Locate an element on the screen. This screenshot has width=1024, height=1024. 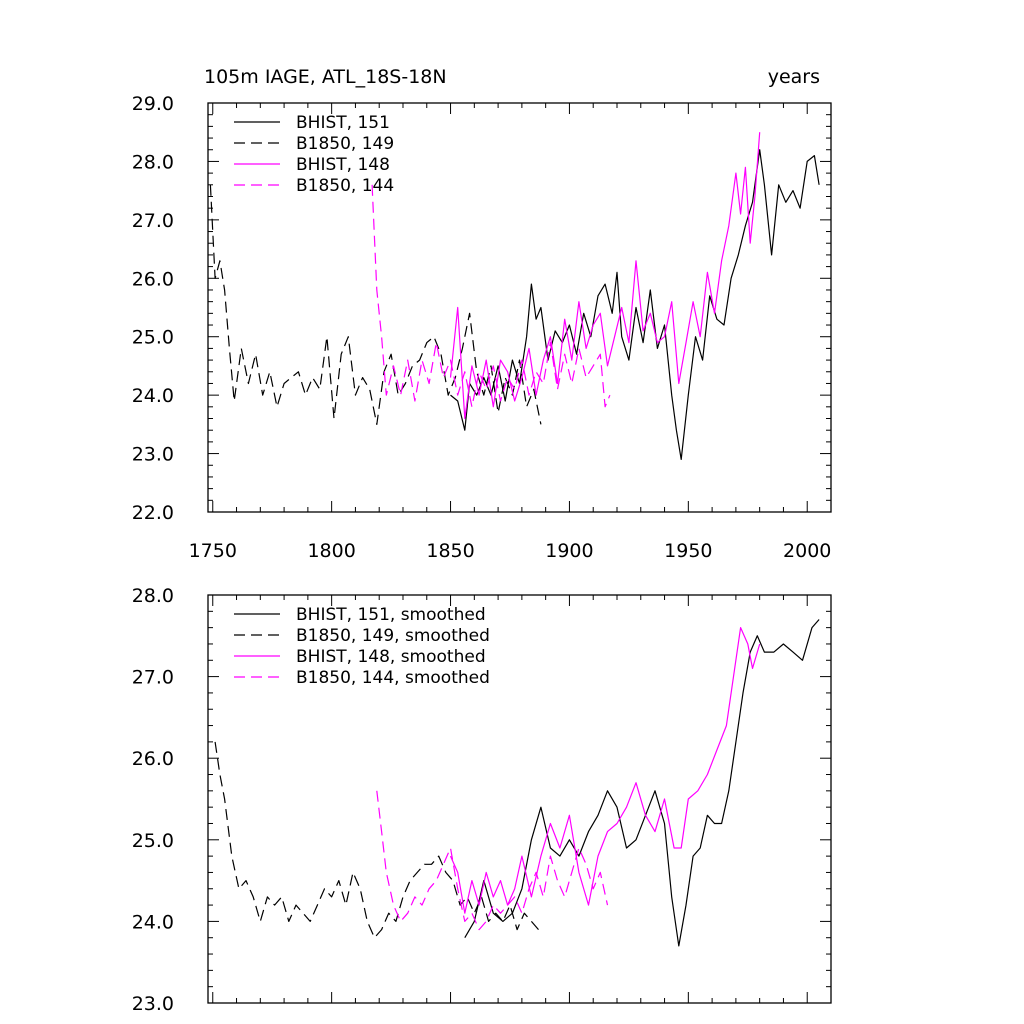
x-tick-label: 1750 is located at coordinates (213, 551).